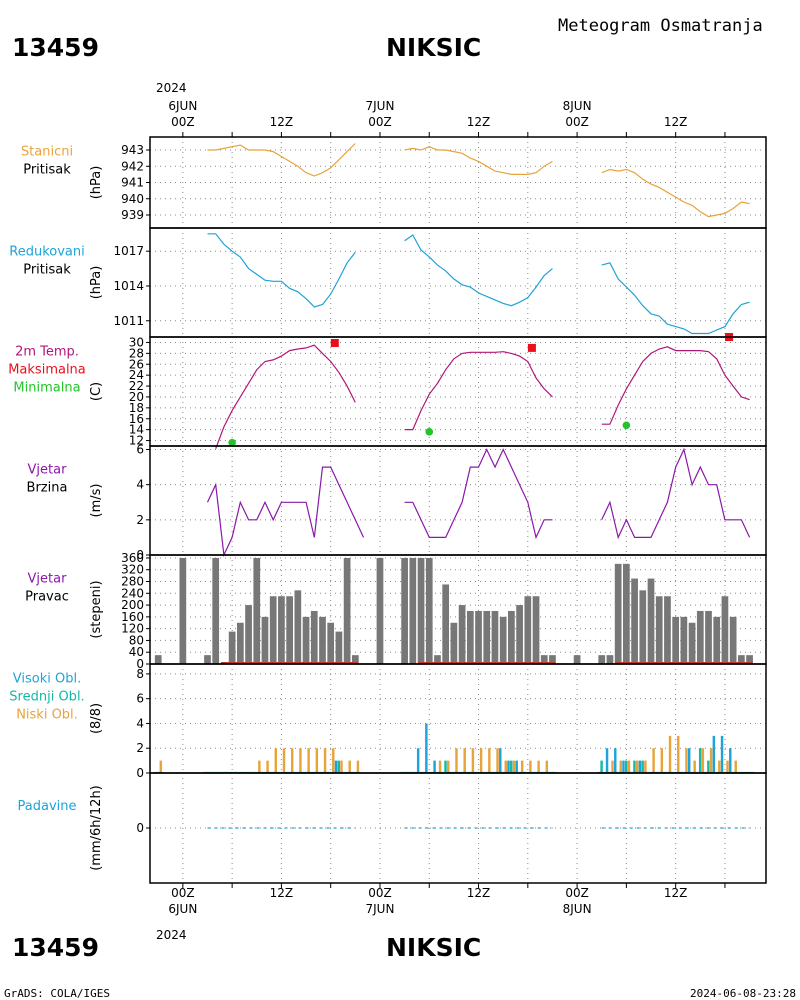  What do you see at coordinates (136, 419) in the screenshot?
I see `y-tick-label: 16` at bounding box center [136, 419].